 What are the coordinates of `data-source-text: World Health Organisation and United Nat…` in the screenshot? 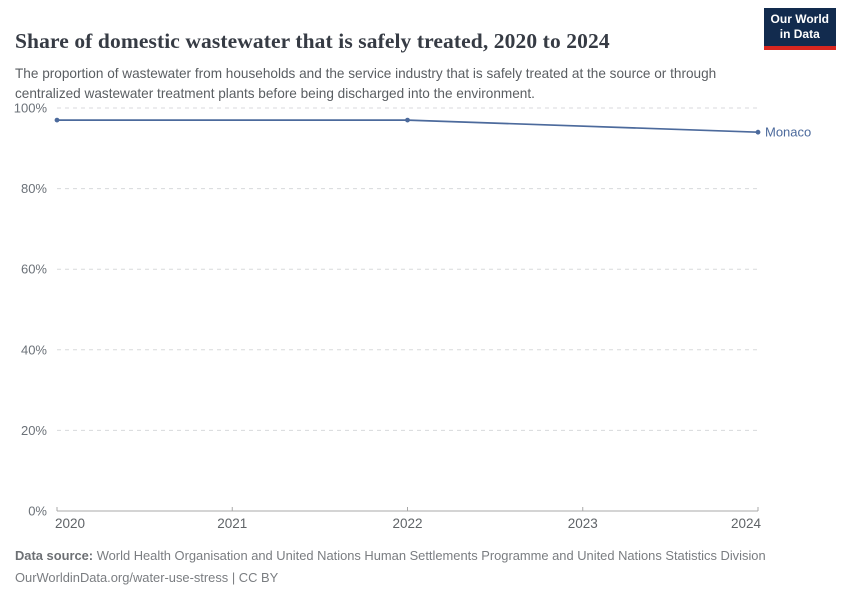 It's located at (431, 555).